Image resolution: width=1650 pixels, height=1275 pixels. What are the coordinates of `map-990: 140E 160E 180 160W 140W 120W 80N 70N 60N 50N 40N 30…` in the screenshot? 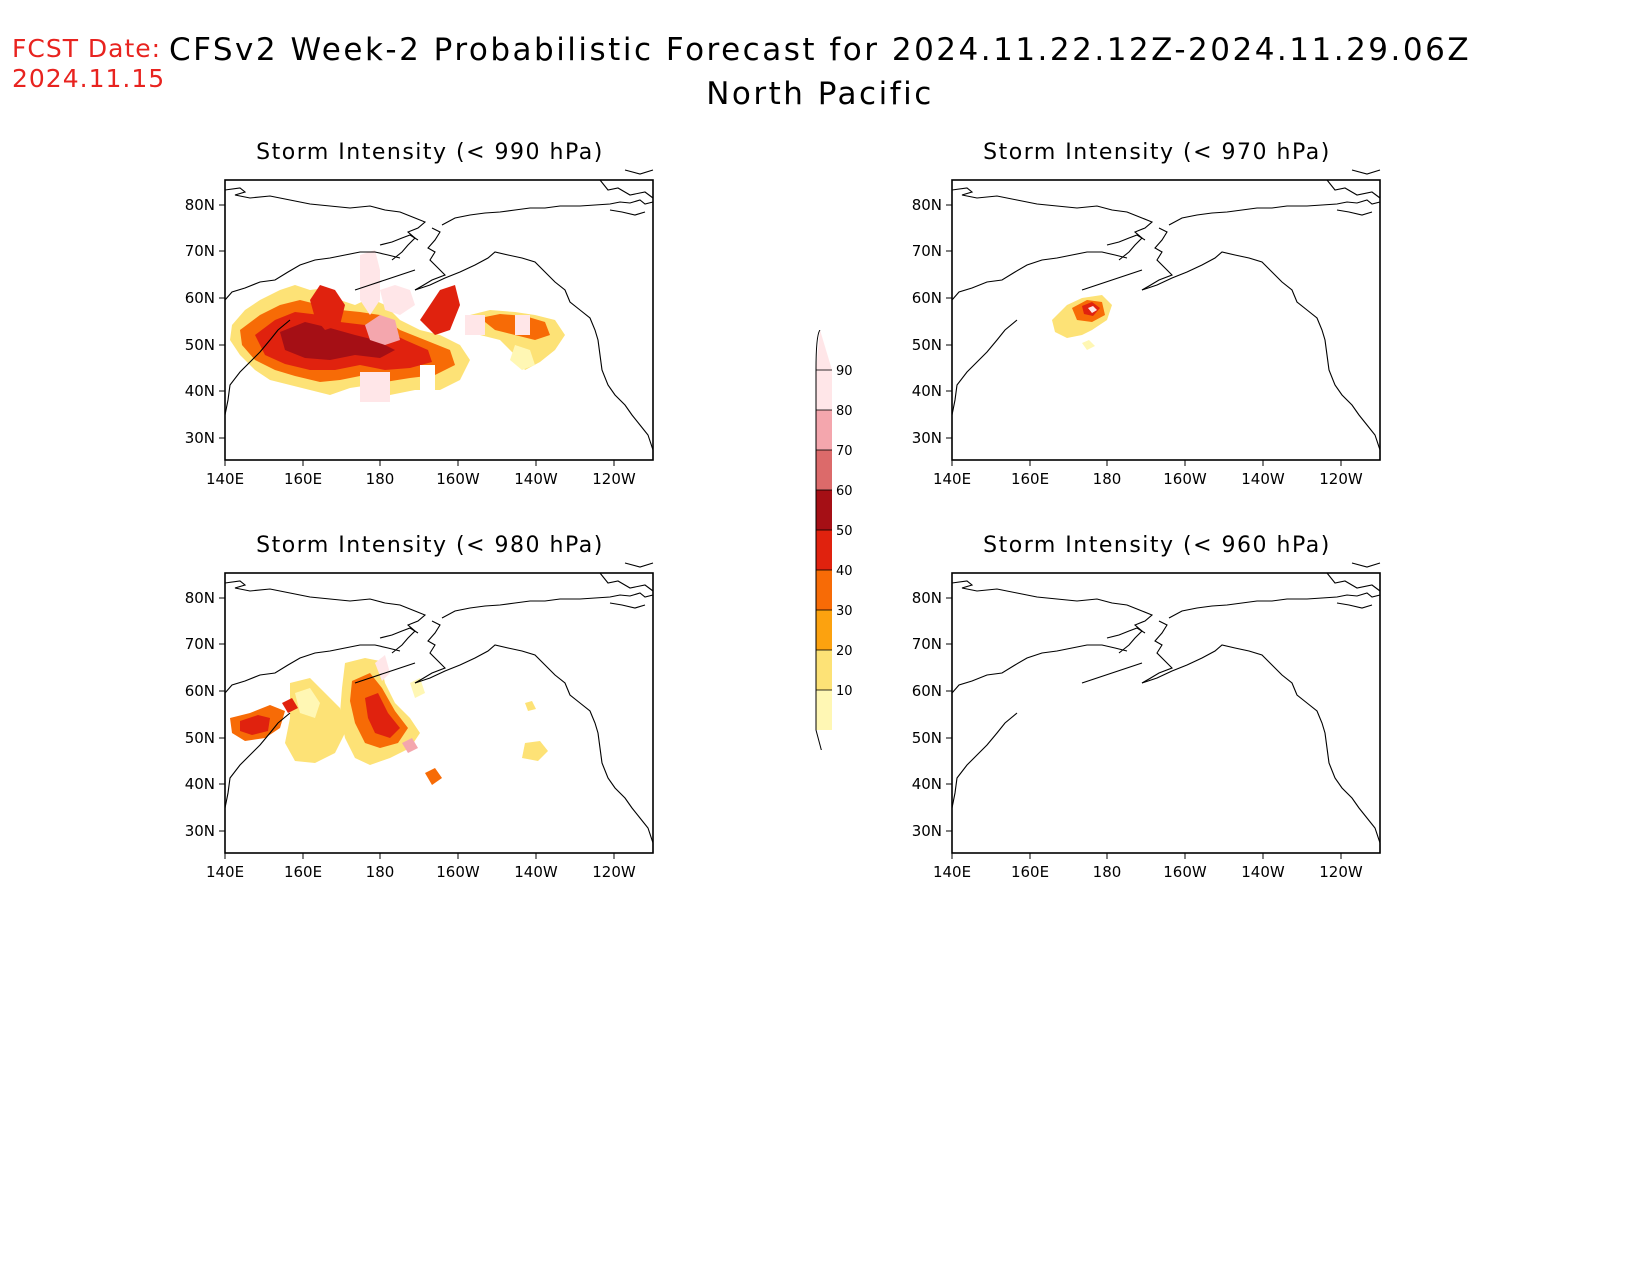 It's located at (419, 328).